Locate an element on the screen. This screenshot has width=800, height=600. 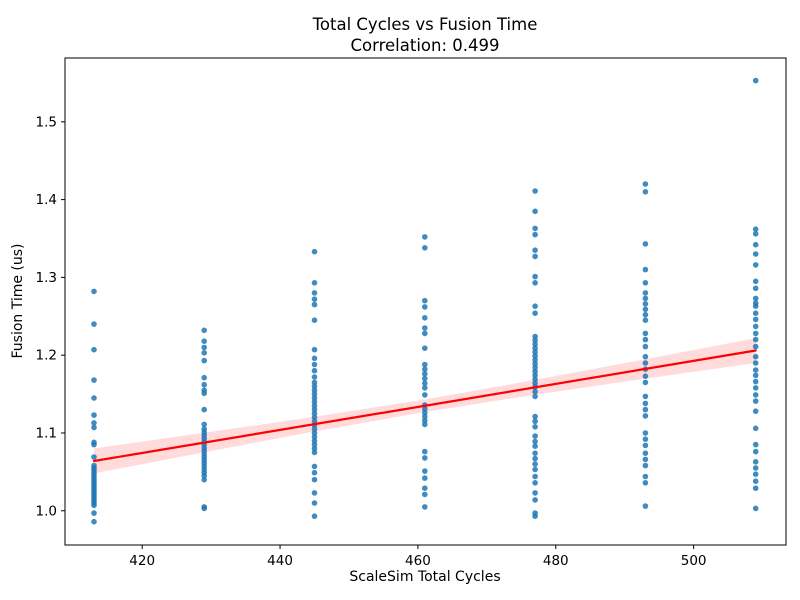
x-tick-label: 420 is located at coordinates (142, 561).